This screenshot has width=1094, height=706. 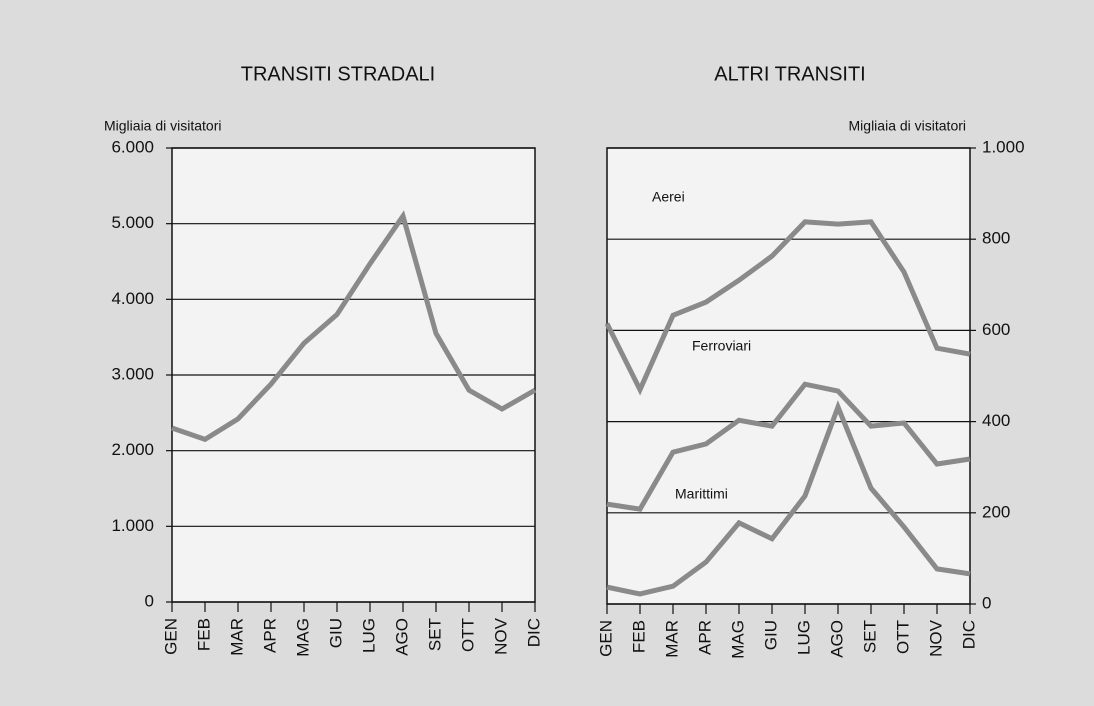 What do you see at coordinates (668, 197) in the screenshot?
I see `series-label: Aerei` at bounding box center [668, 197].